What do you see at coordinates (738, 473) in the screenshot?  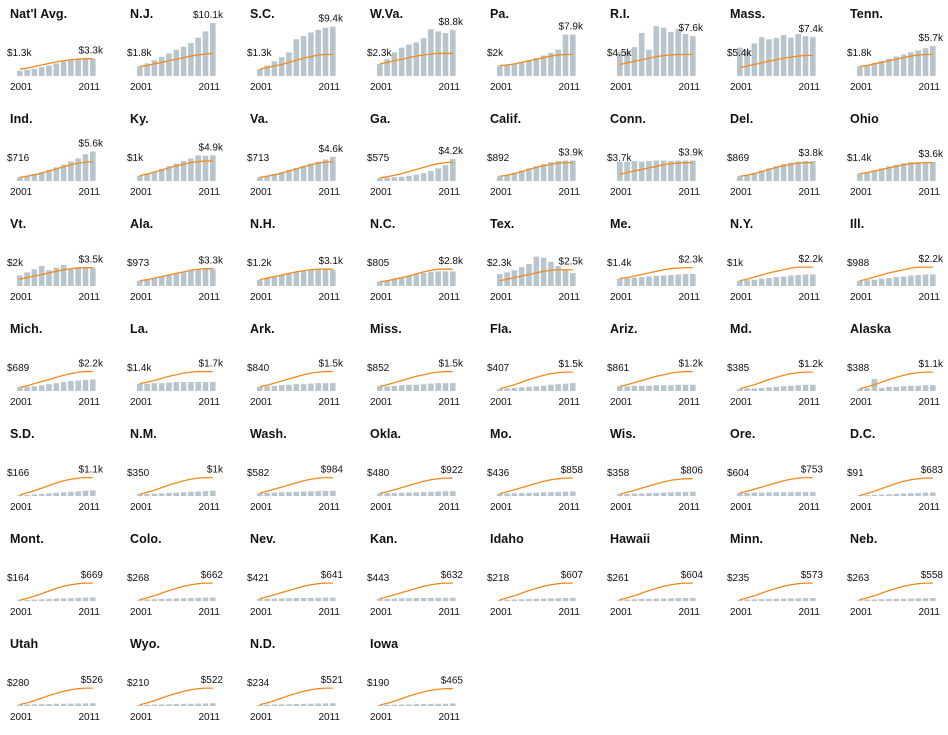 I see `start-value-label: $604` at bounding box center [738, 473].